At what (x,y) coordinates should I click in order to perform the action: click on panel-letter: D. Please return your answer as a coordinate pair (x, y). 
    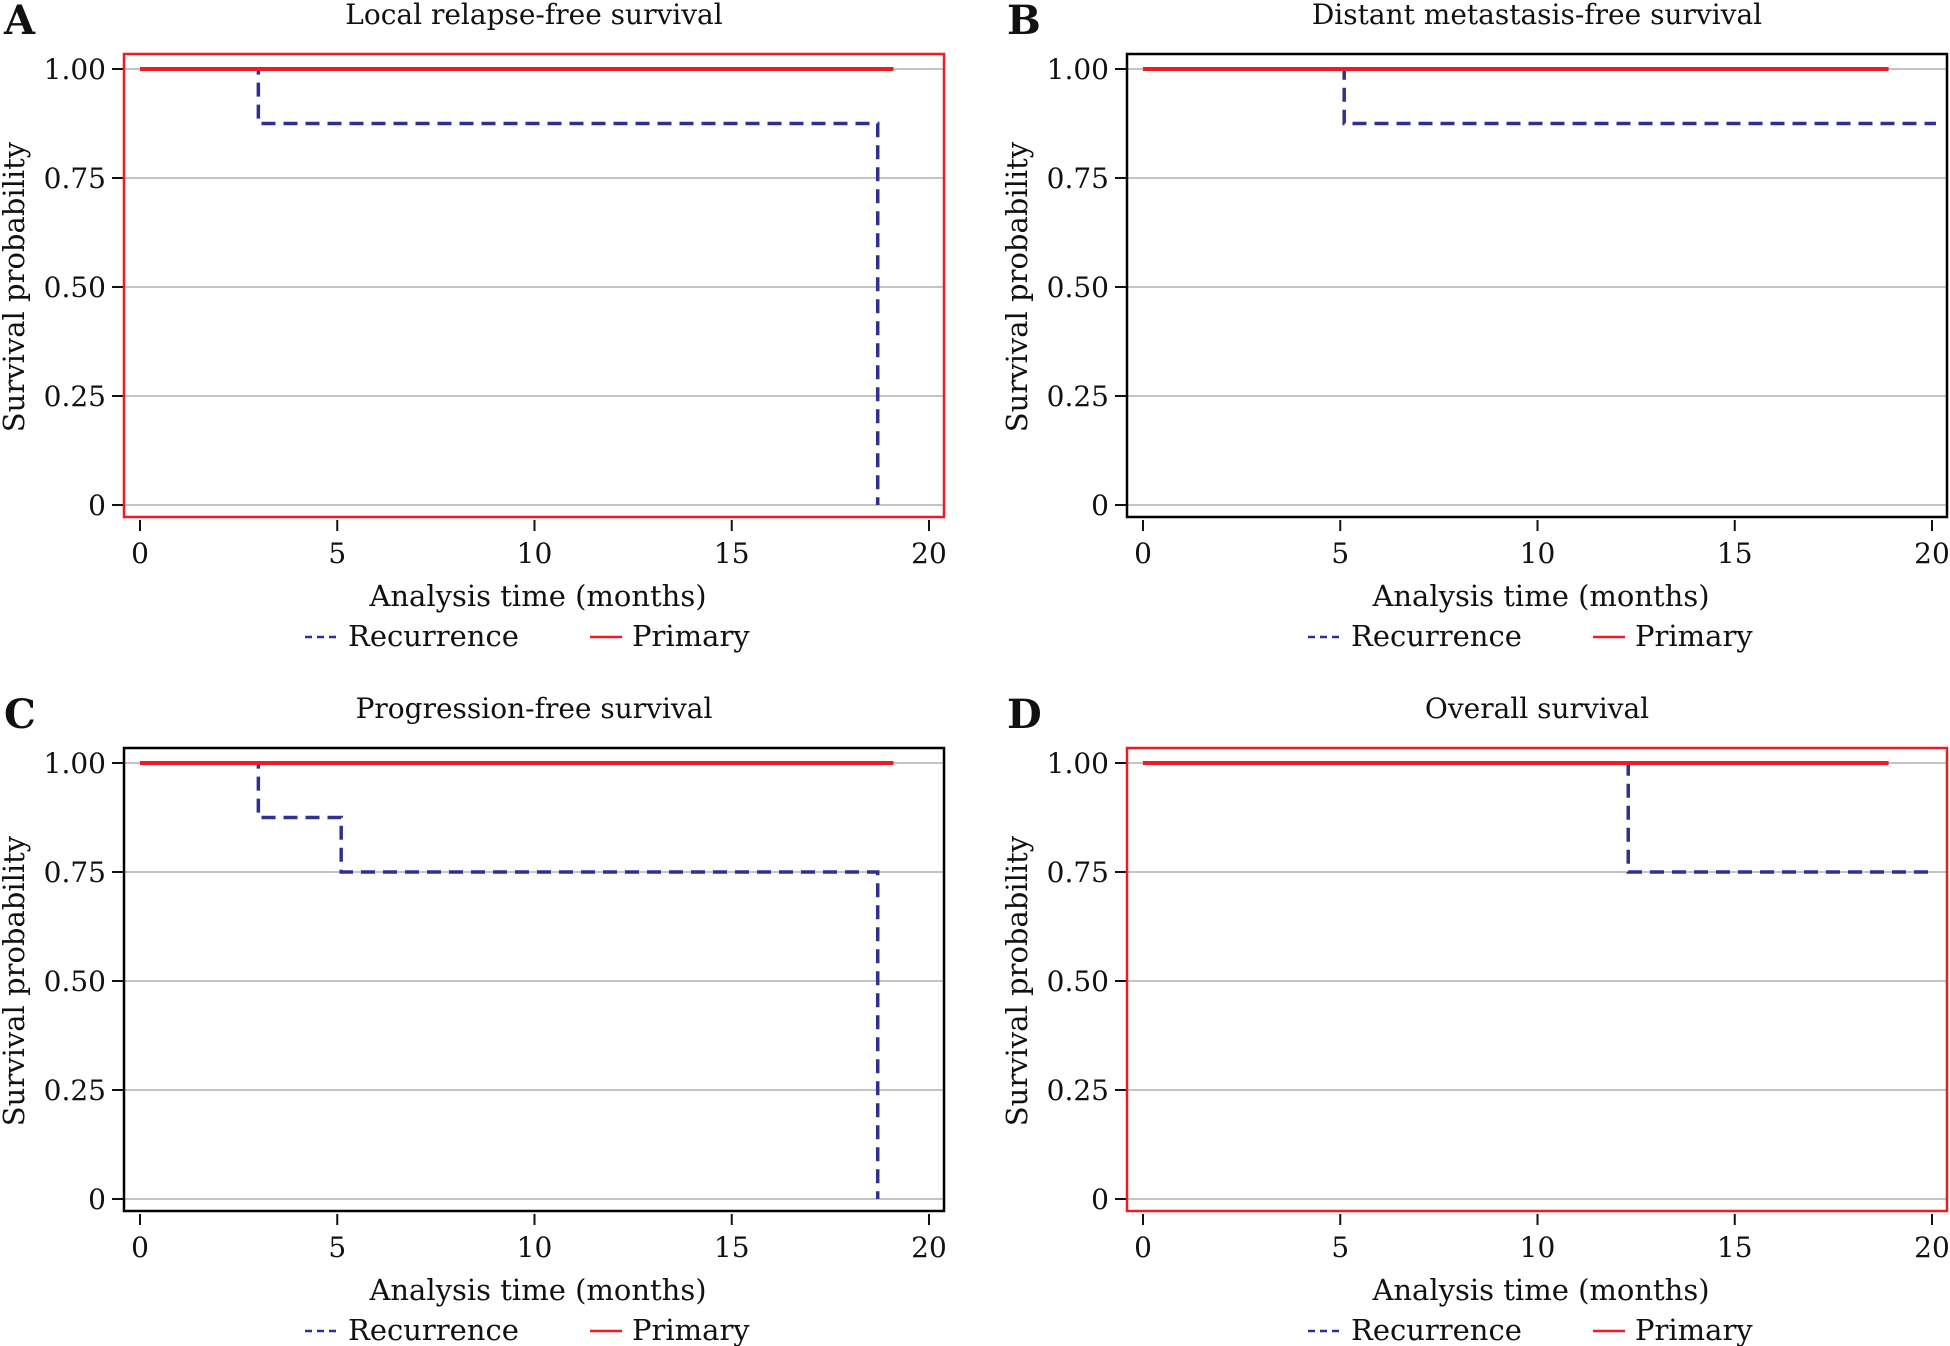
    Looking at the image, I should click on (1024, 714).